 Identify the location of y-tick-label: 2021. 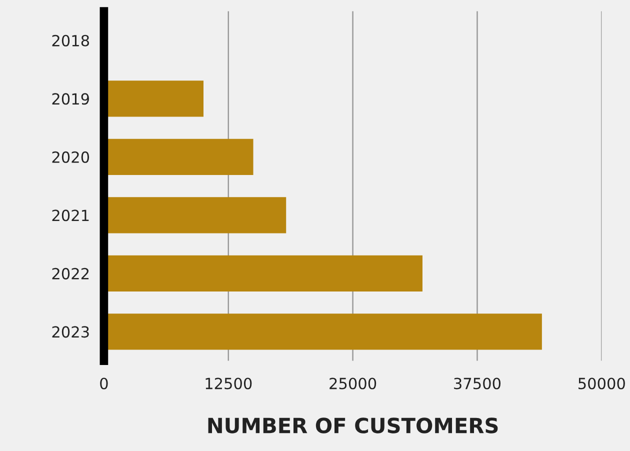
(70, 216).